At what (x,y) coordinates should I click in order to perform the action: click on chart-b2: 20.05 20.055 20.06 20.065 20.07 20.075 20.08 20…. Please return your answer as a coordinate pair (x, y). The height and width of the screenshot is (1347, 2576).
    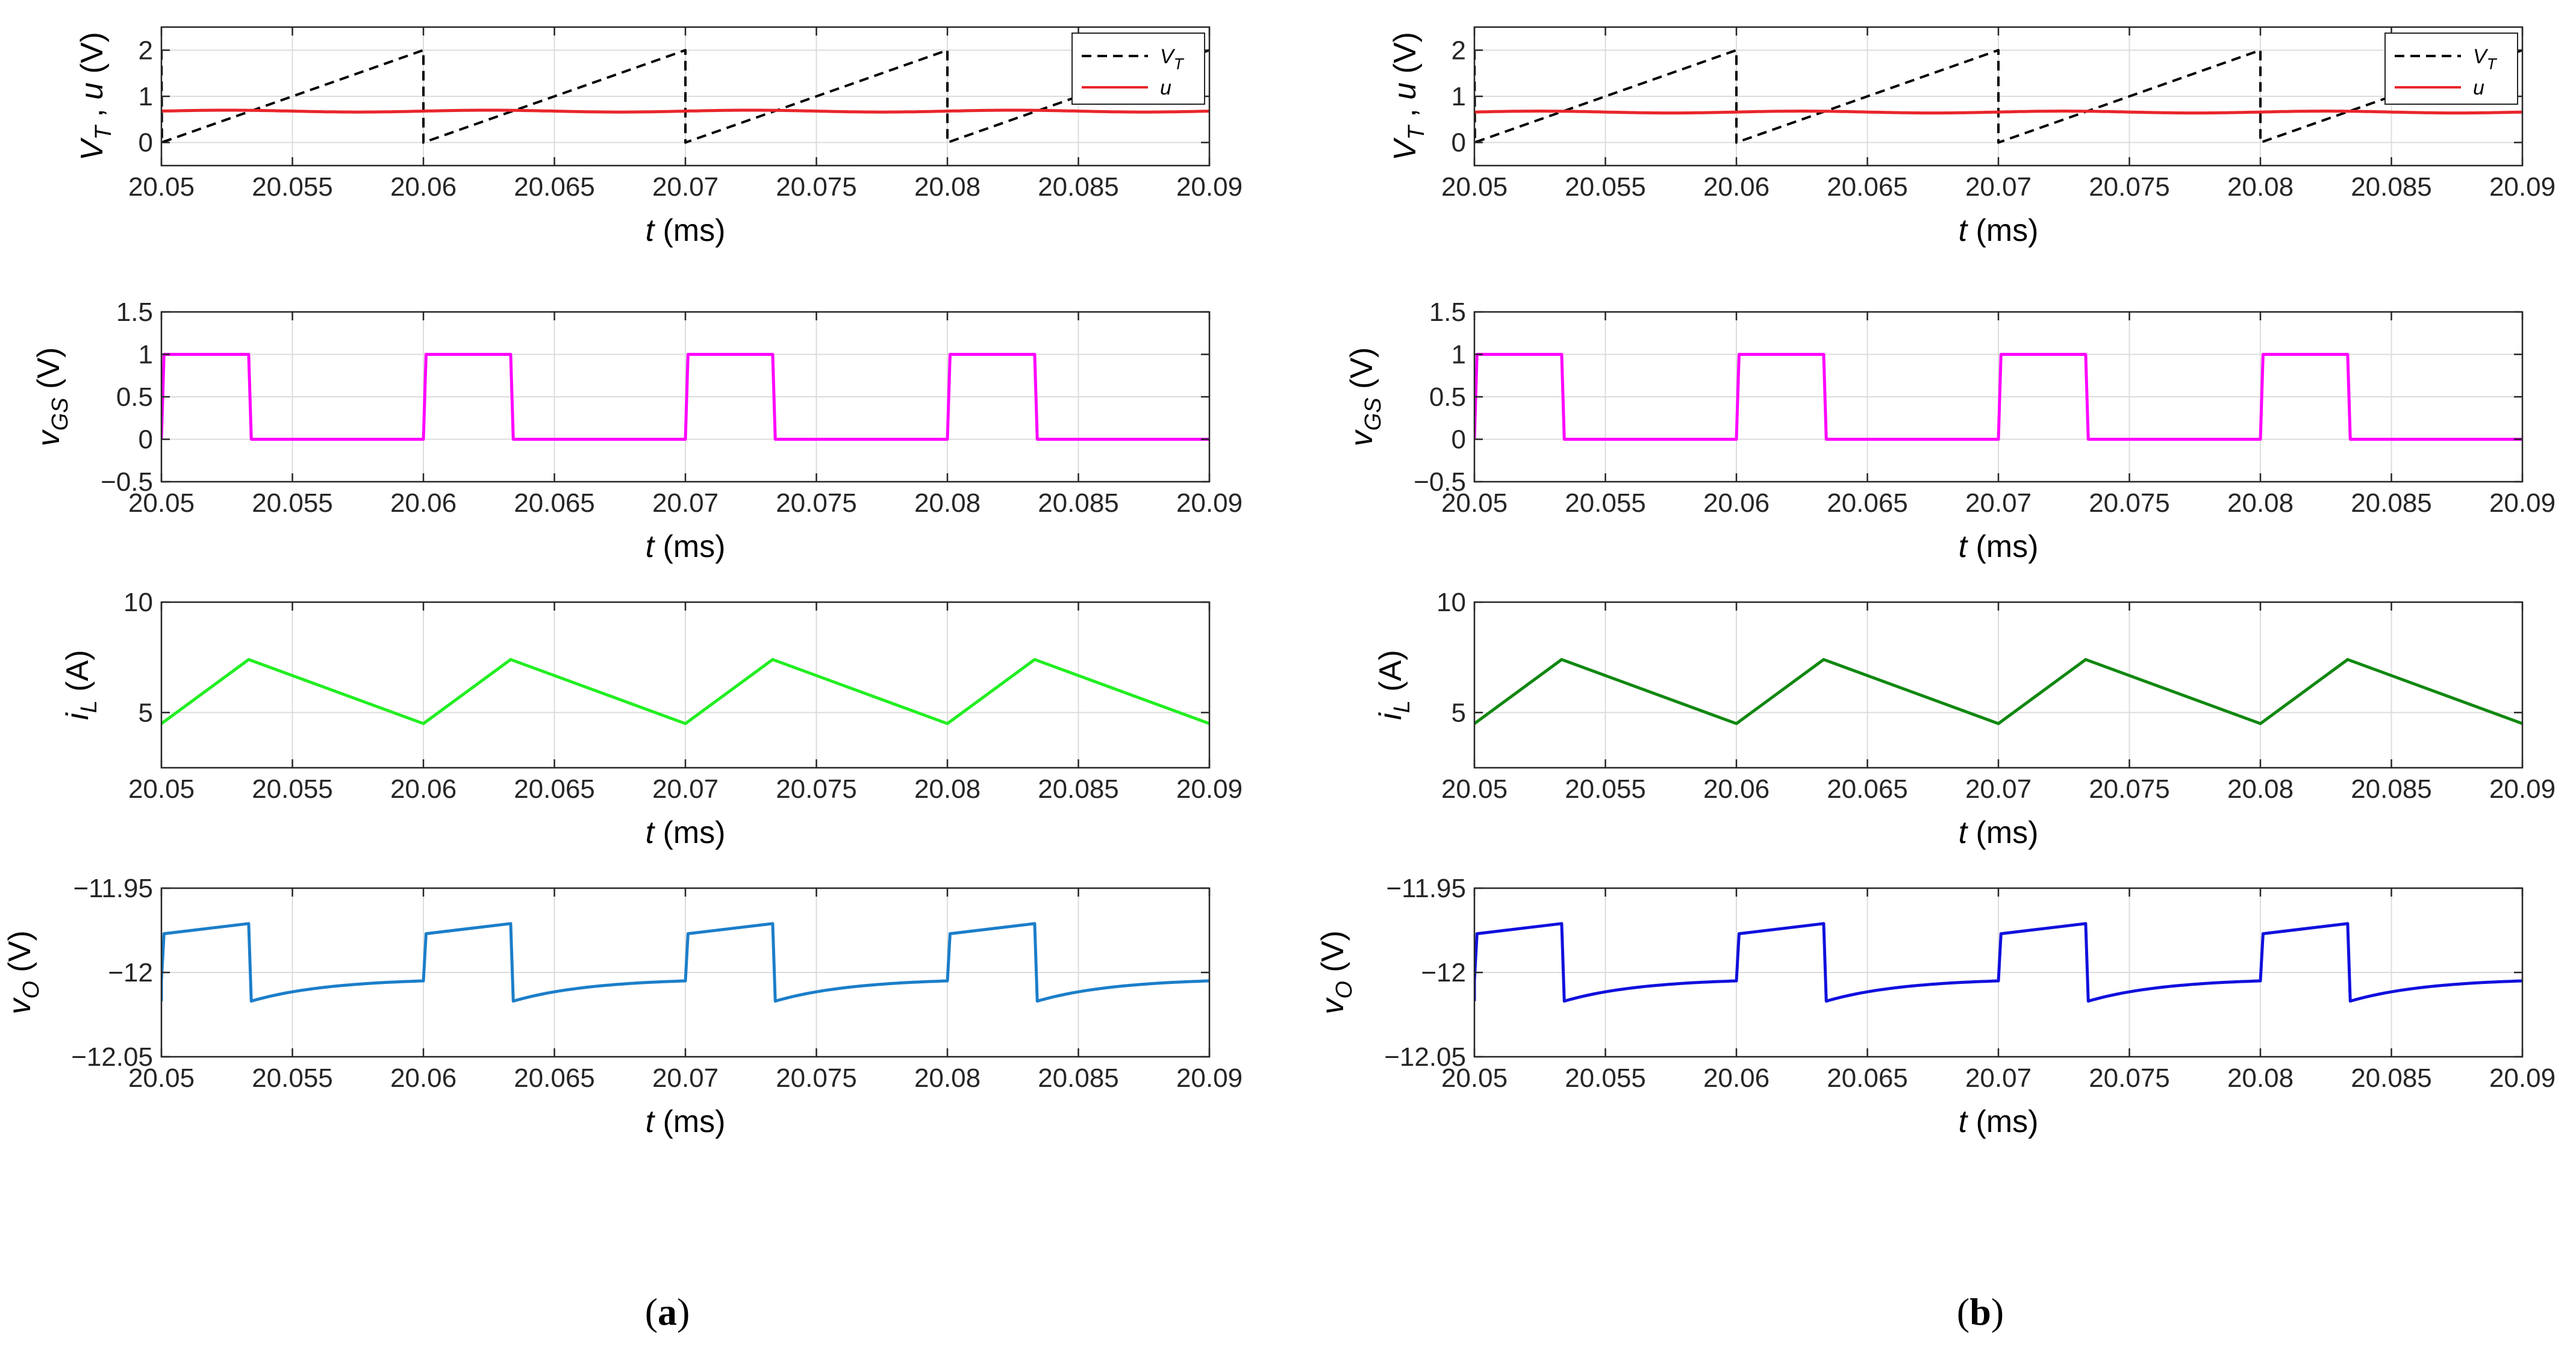
    Looking at the image, I should click on (1950, 430).